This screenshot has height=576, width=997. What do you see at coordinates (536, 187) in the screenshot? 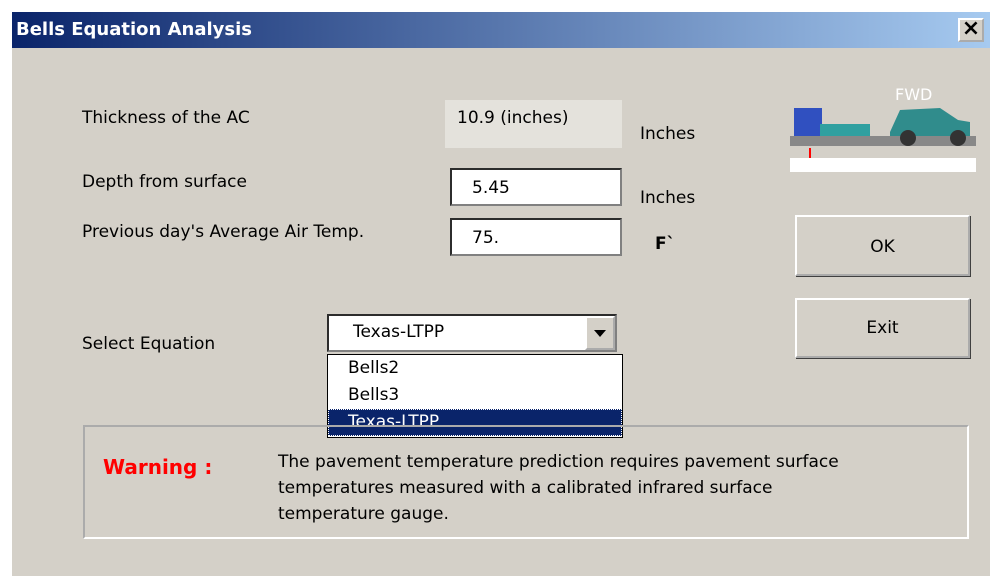
I see `text-input: 5.45` at bounding box center [536, 187].